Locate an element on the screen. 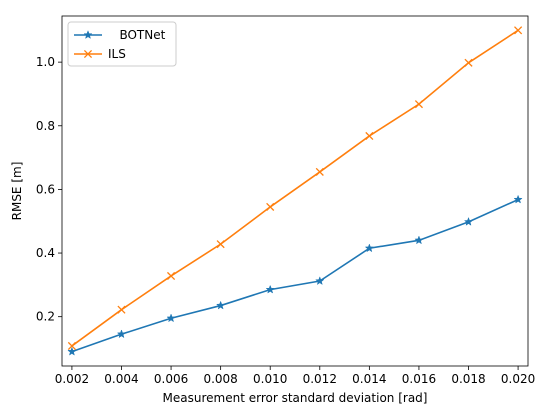  legend-item: ILS is located at coordinates (100, 54).